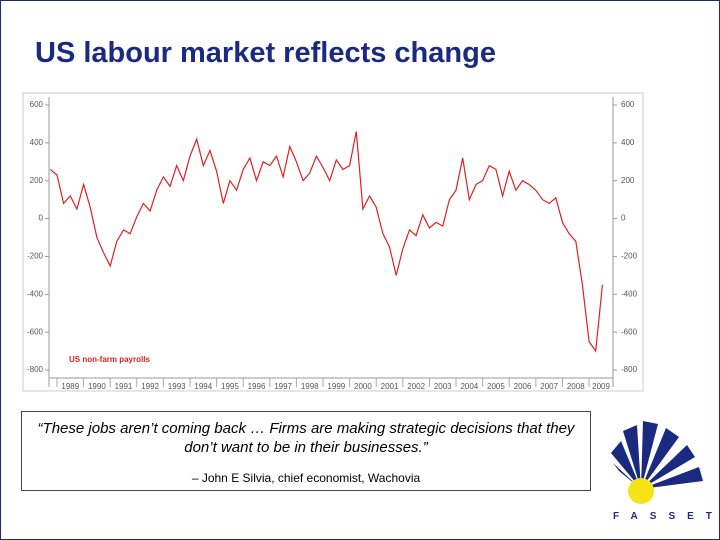 This screenshot has width=720, height=540. I want to click on x-tick-label: 2002, so click(416, 386).